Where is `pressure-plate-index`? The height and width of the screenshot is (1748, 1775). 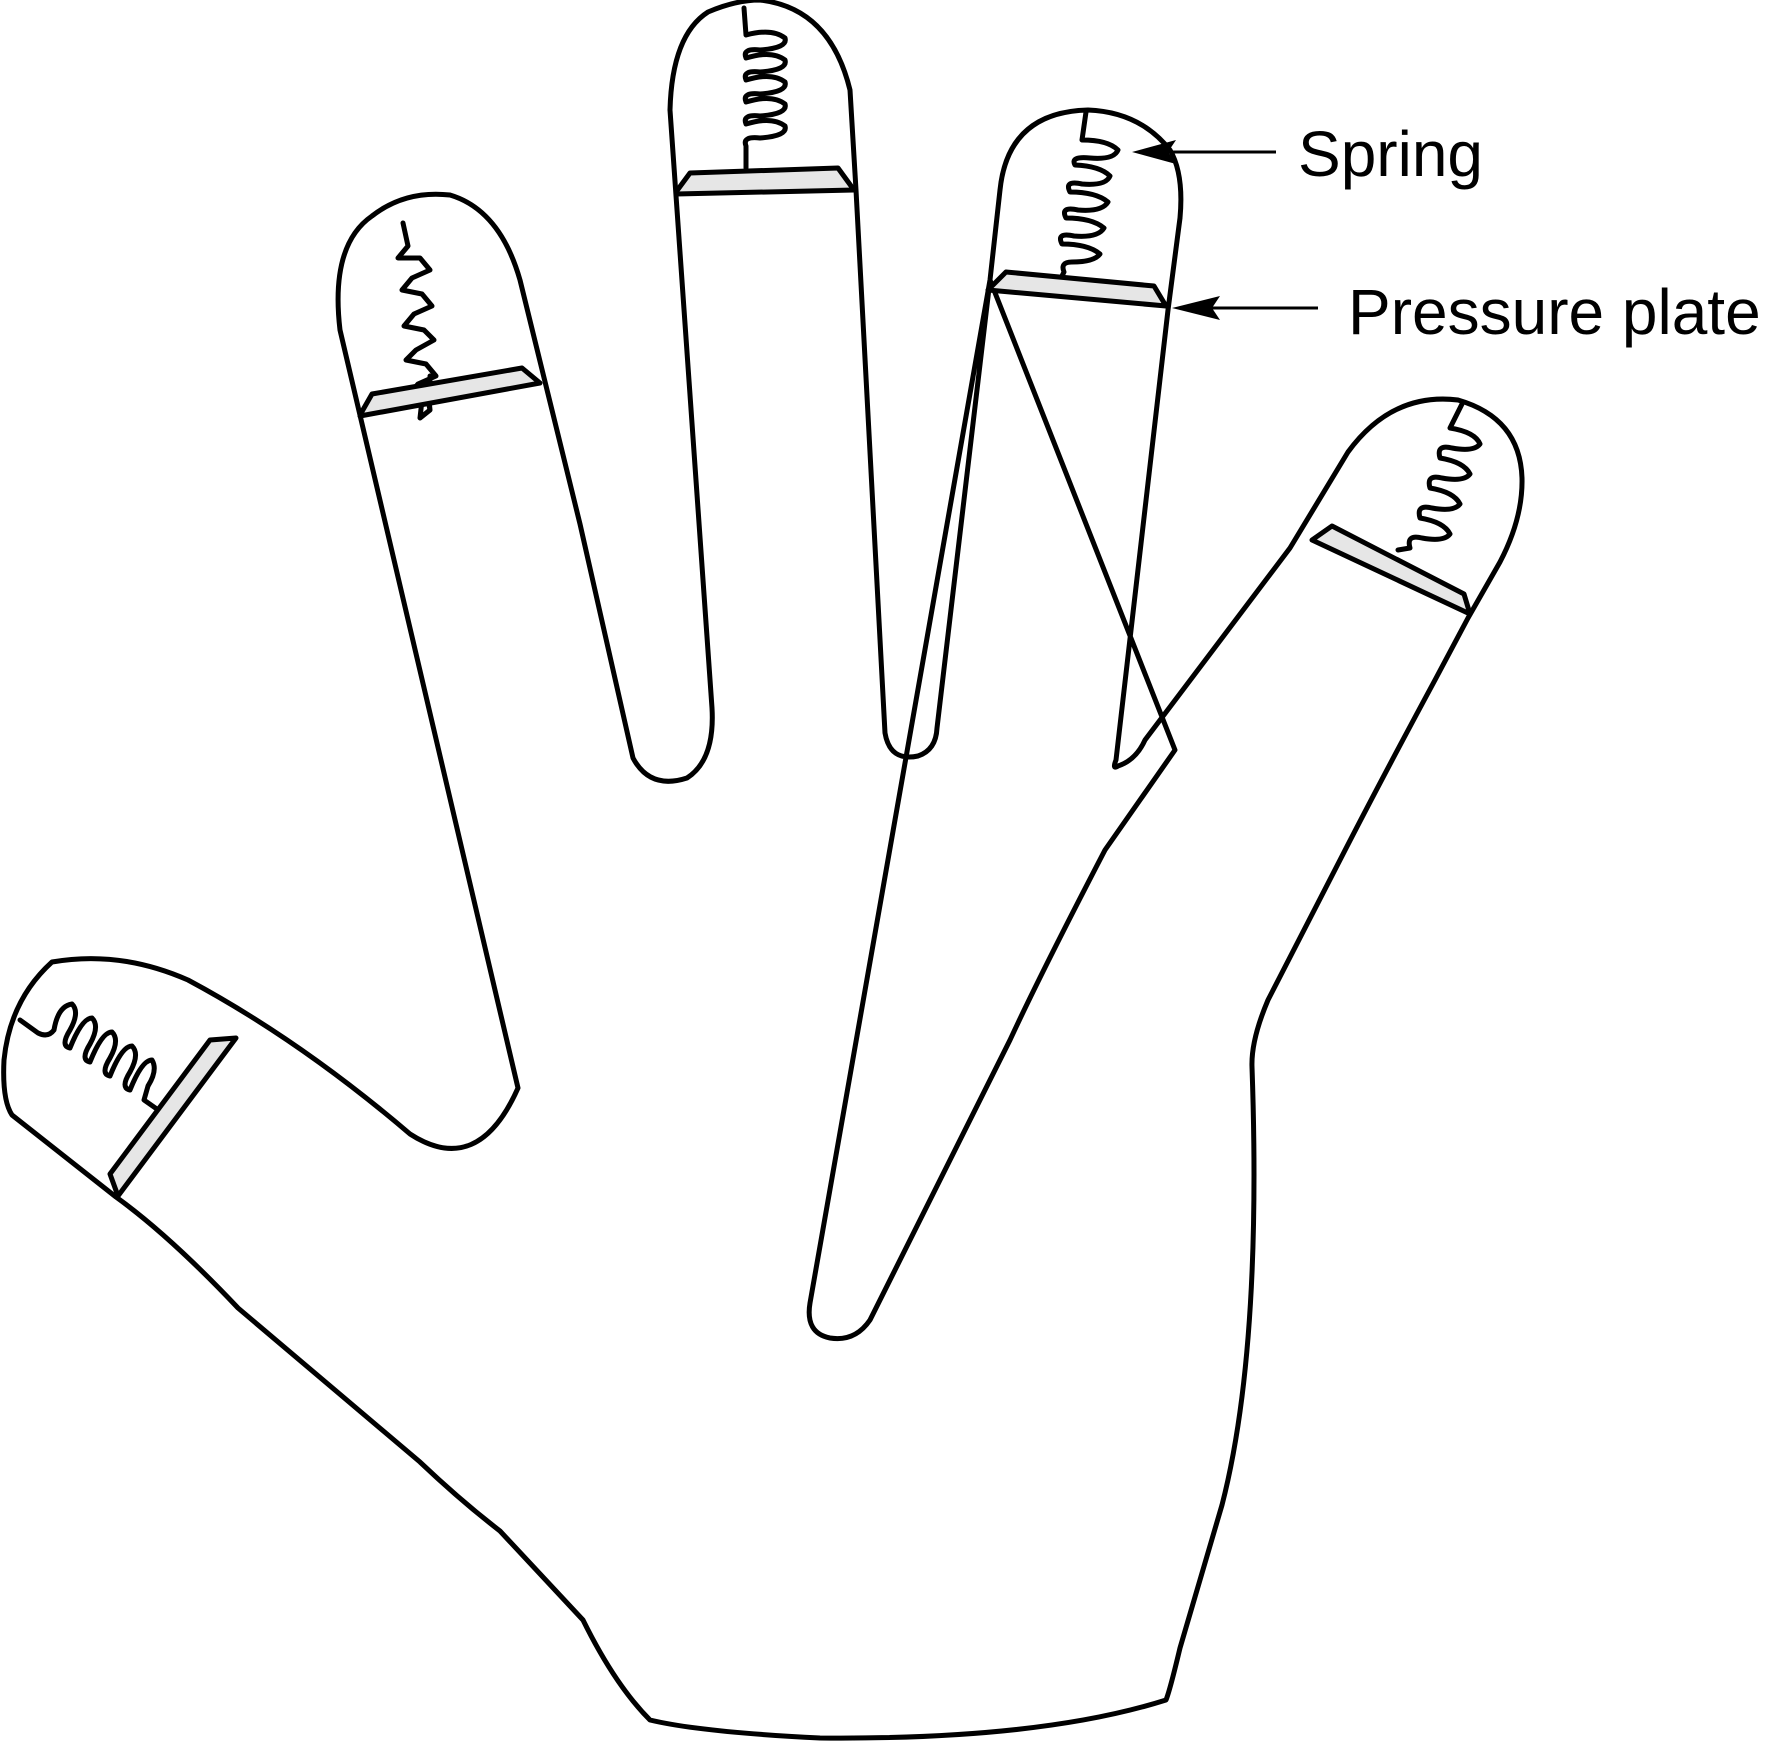
pressure-plate-index is located at coordinates (450, 392).